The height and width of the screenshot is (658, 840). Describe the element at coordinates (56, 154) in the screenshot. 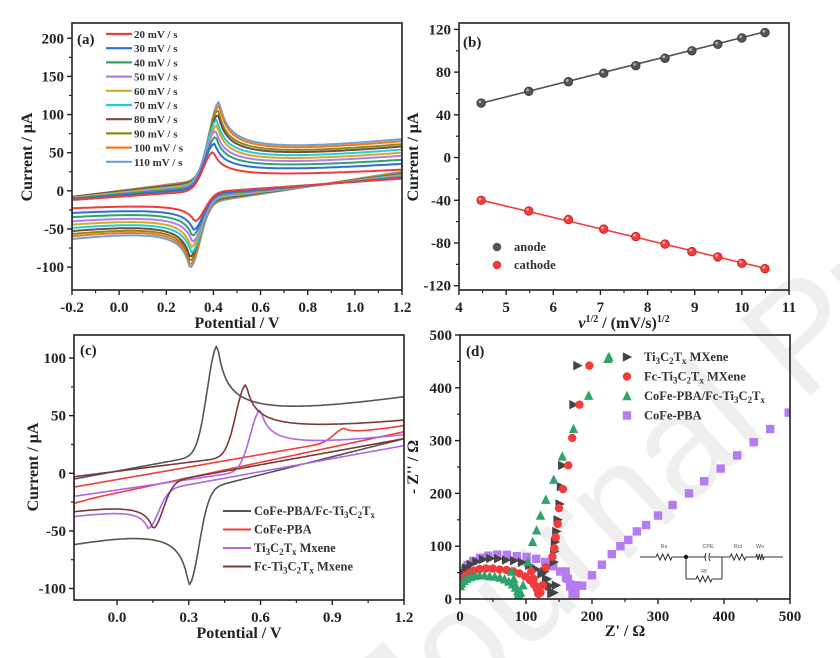

I see `y-tick-label: 50` at that location.